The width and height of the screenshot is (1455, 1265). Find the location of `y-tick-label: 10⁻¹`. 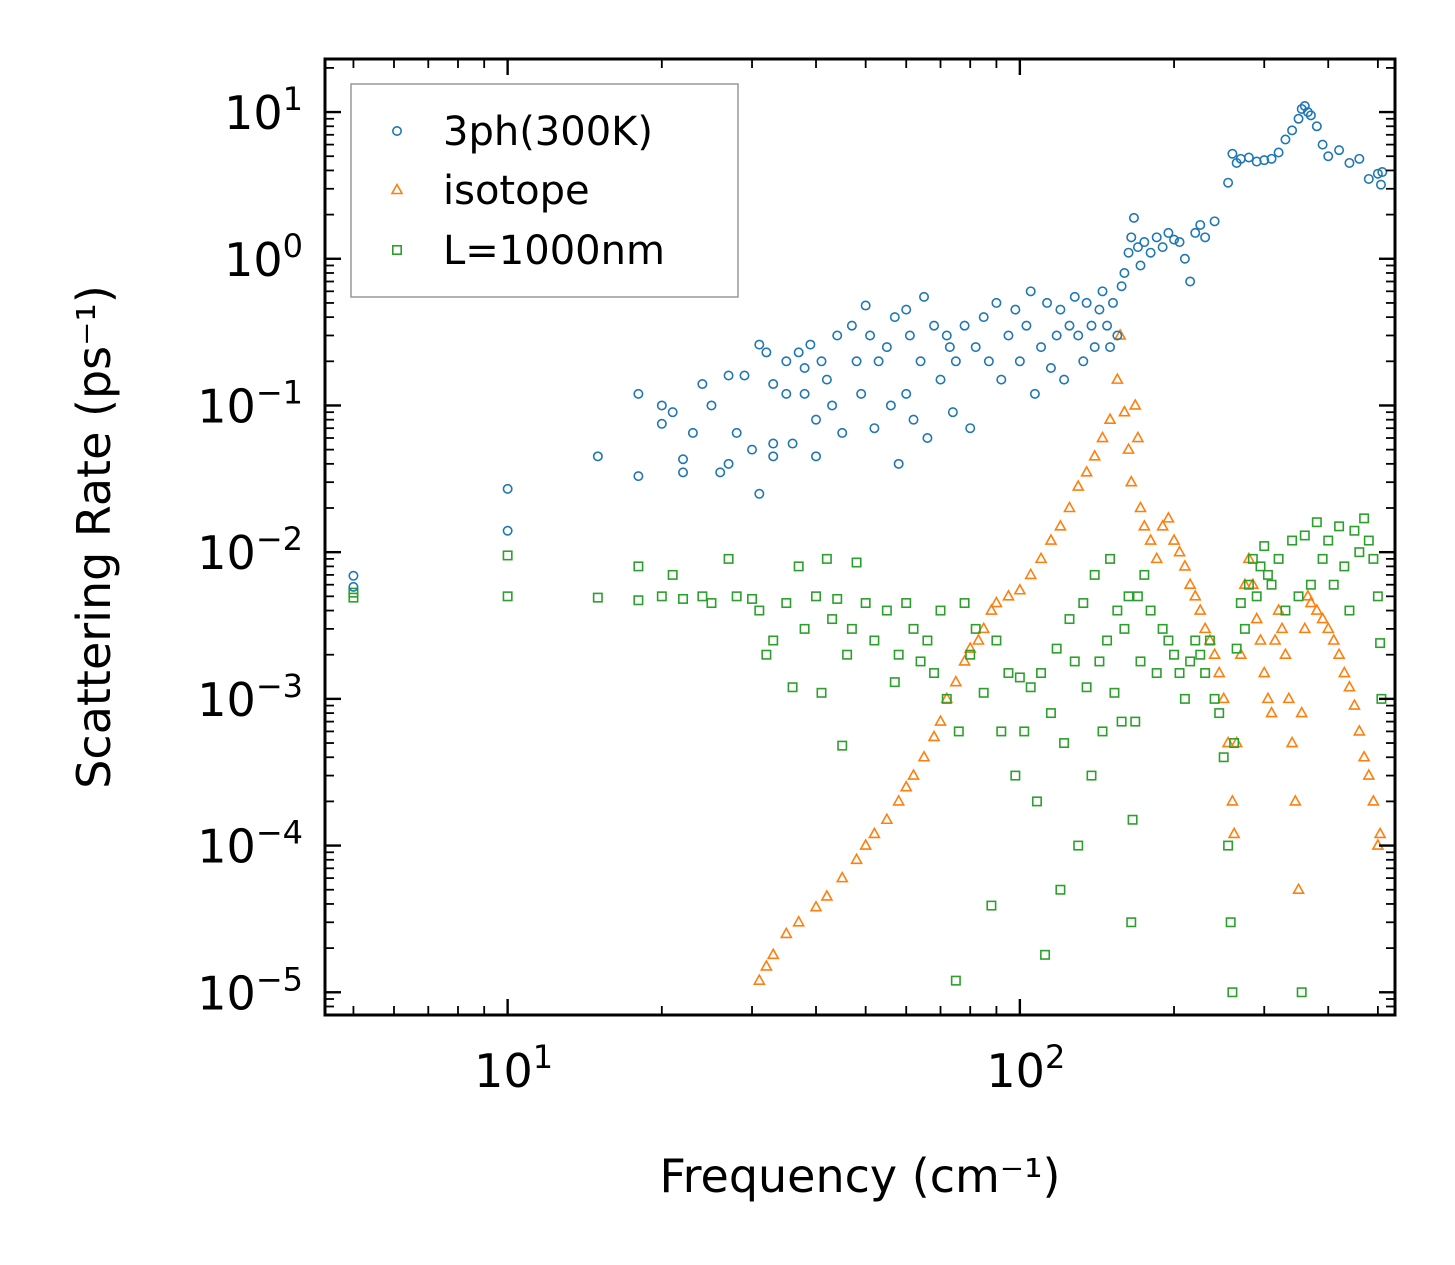

y-tick-label: 10⁻¹ is located at coordinates (250, 403).